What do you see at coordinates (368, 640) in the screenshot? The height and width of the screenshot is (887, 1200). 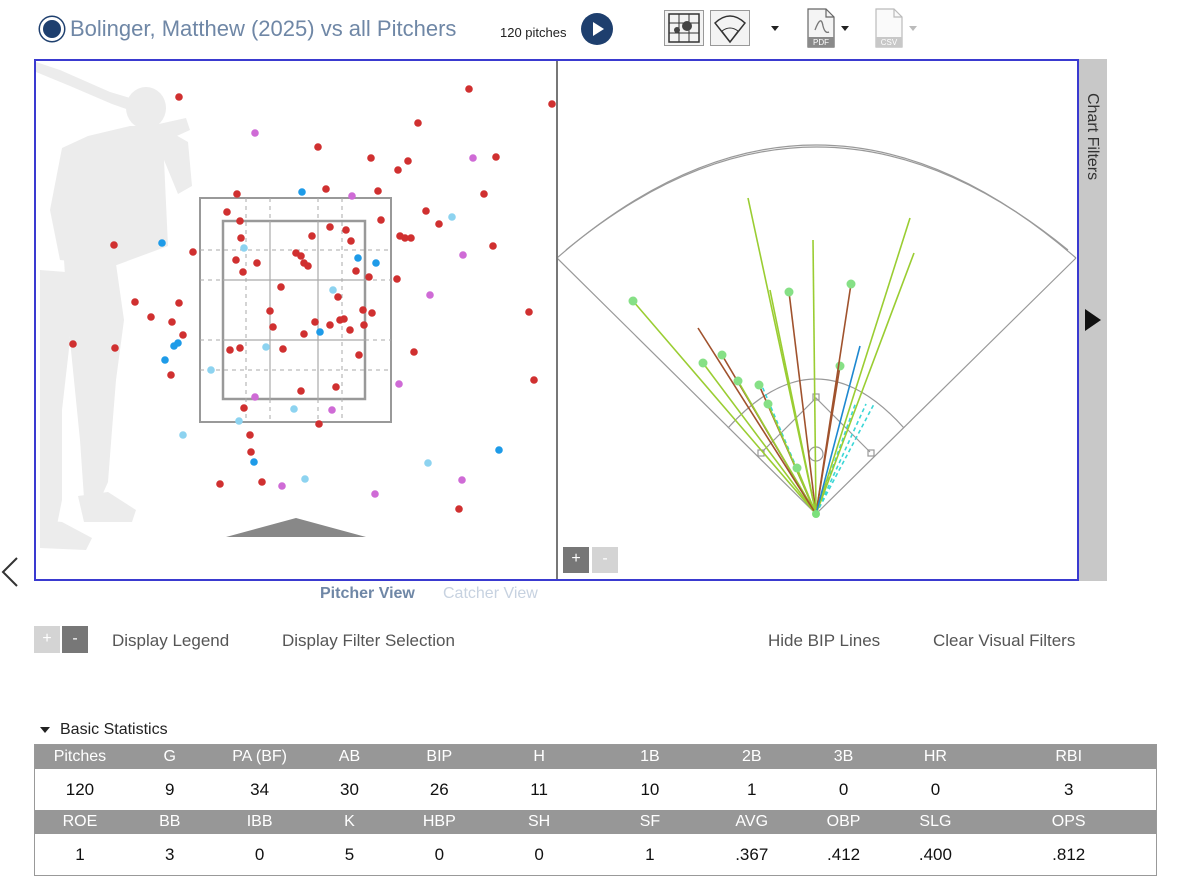 I see `display-filter-selection-link: Display Filter Selection` at bounding box center [368, 640].